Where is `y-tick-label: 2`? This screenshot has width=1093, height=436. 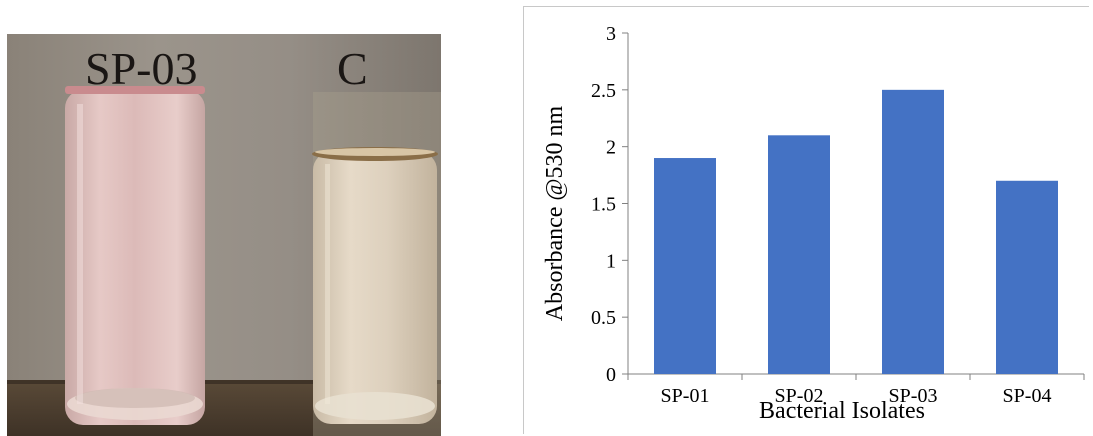
y-tick-label: 2 is located at coordinates (611, 148).